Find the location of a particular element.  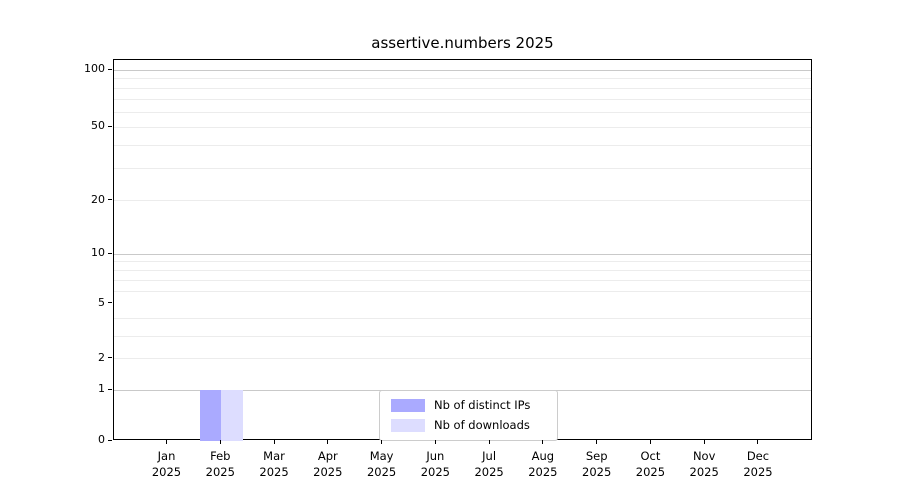

legend-entry: Nb of downloads is located at coordinates (469, 425).